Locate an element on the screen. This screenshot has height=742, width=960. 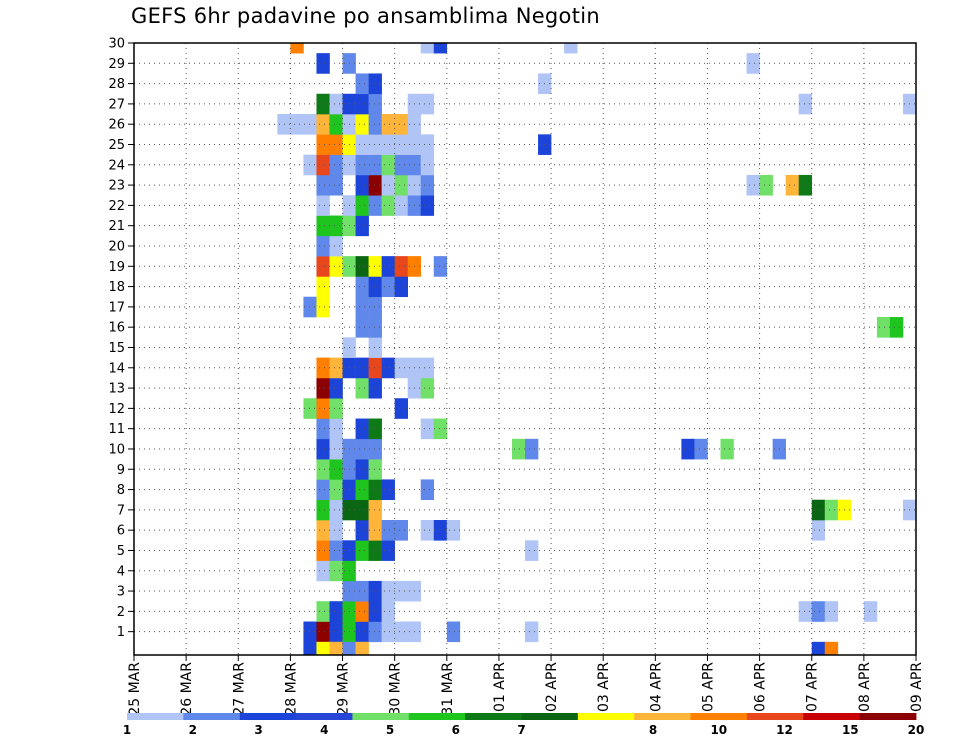
x-tick-label: 05 APR is located at coordinates (708, 687).